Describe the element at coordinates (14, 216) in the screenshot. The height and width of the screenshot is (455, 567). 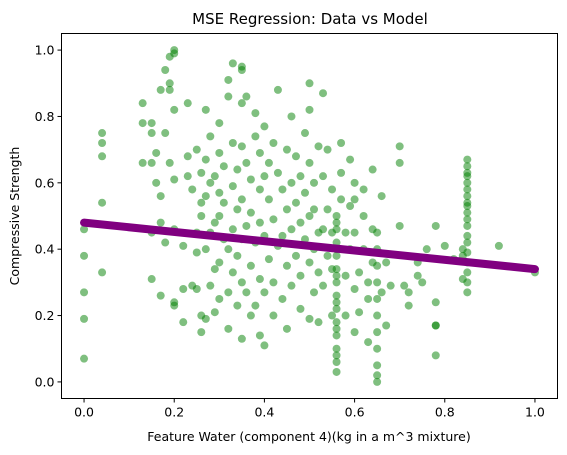
I see `y-axis-label: Compressive Strength` at that location.